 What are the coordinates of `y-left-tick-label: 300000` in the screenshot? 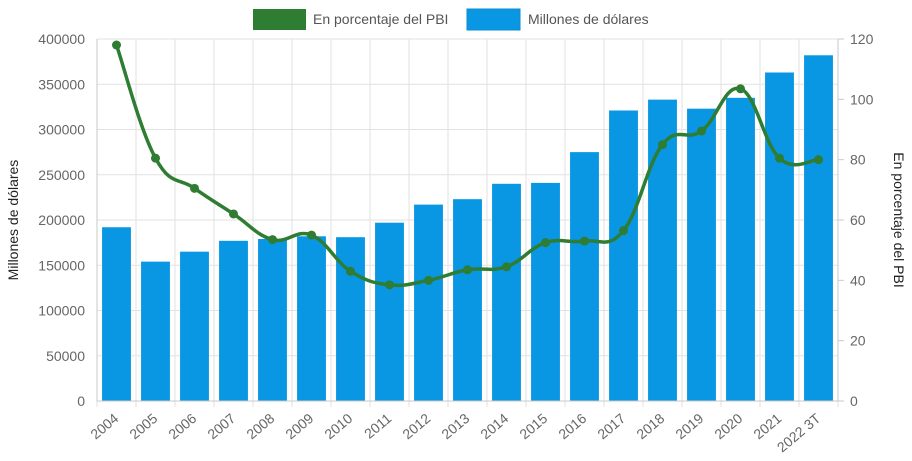 It's located at (61, 130).